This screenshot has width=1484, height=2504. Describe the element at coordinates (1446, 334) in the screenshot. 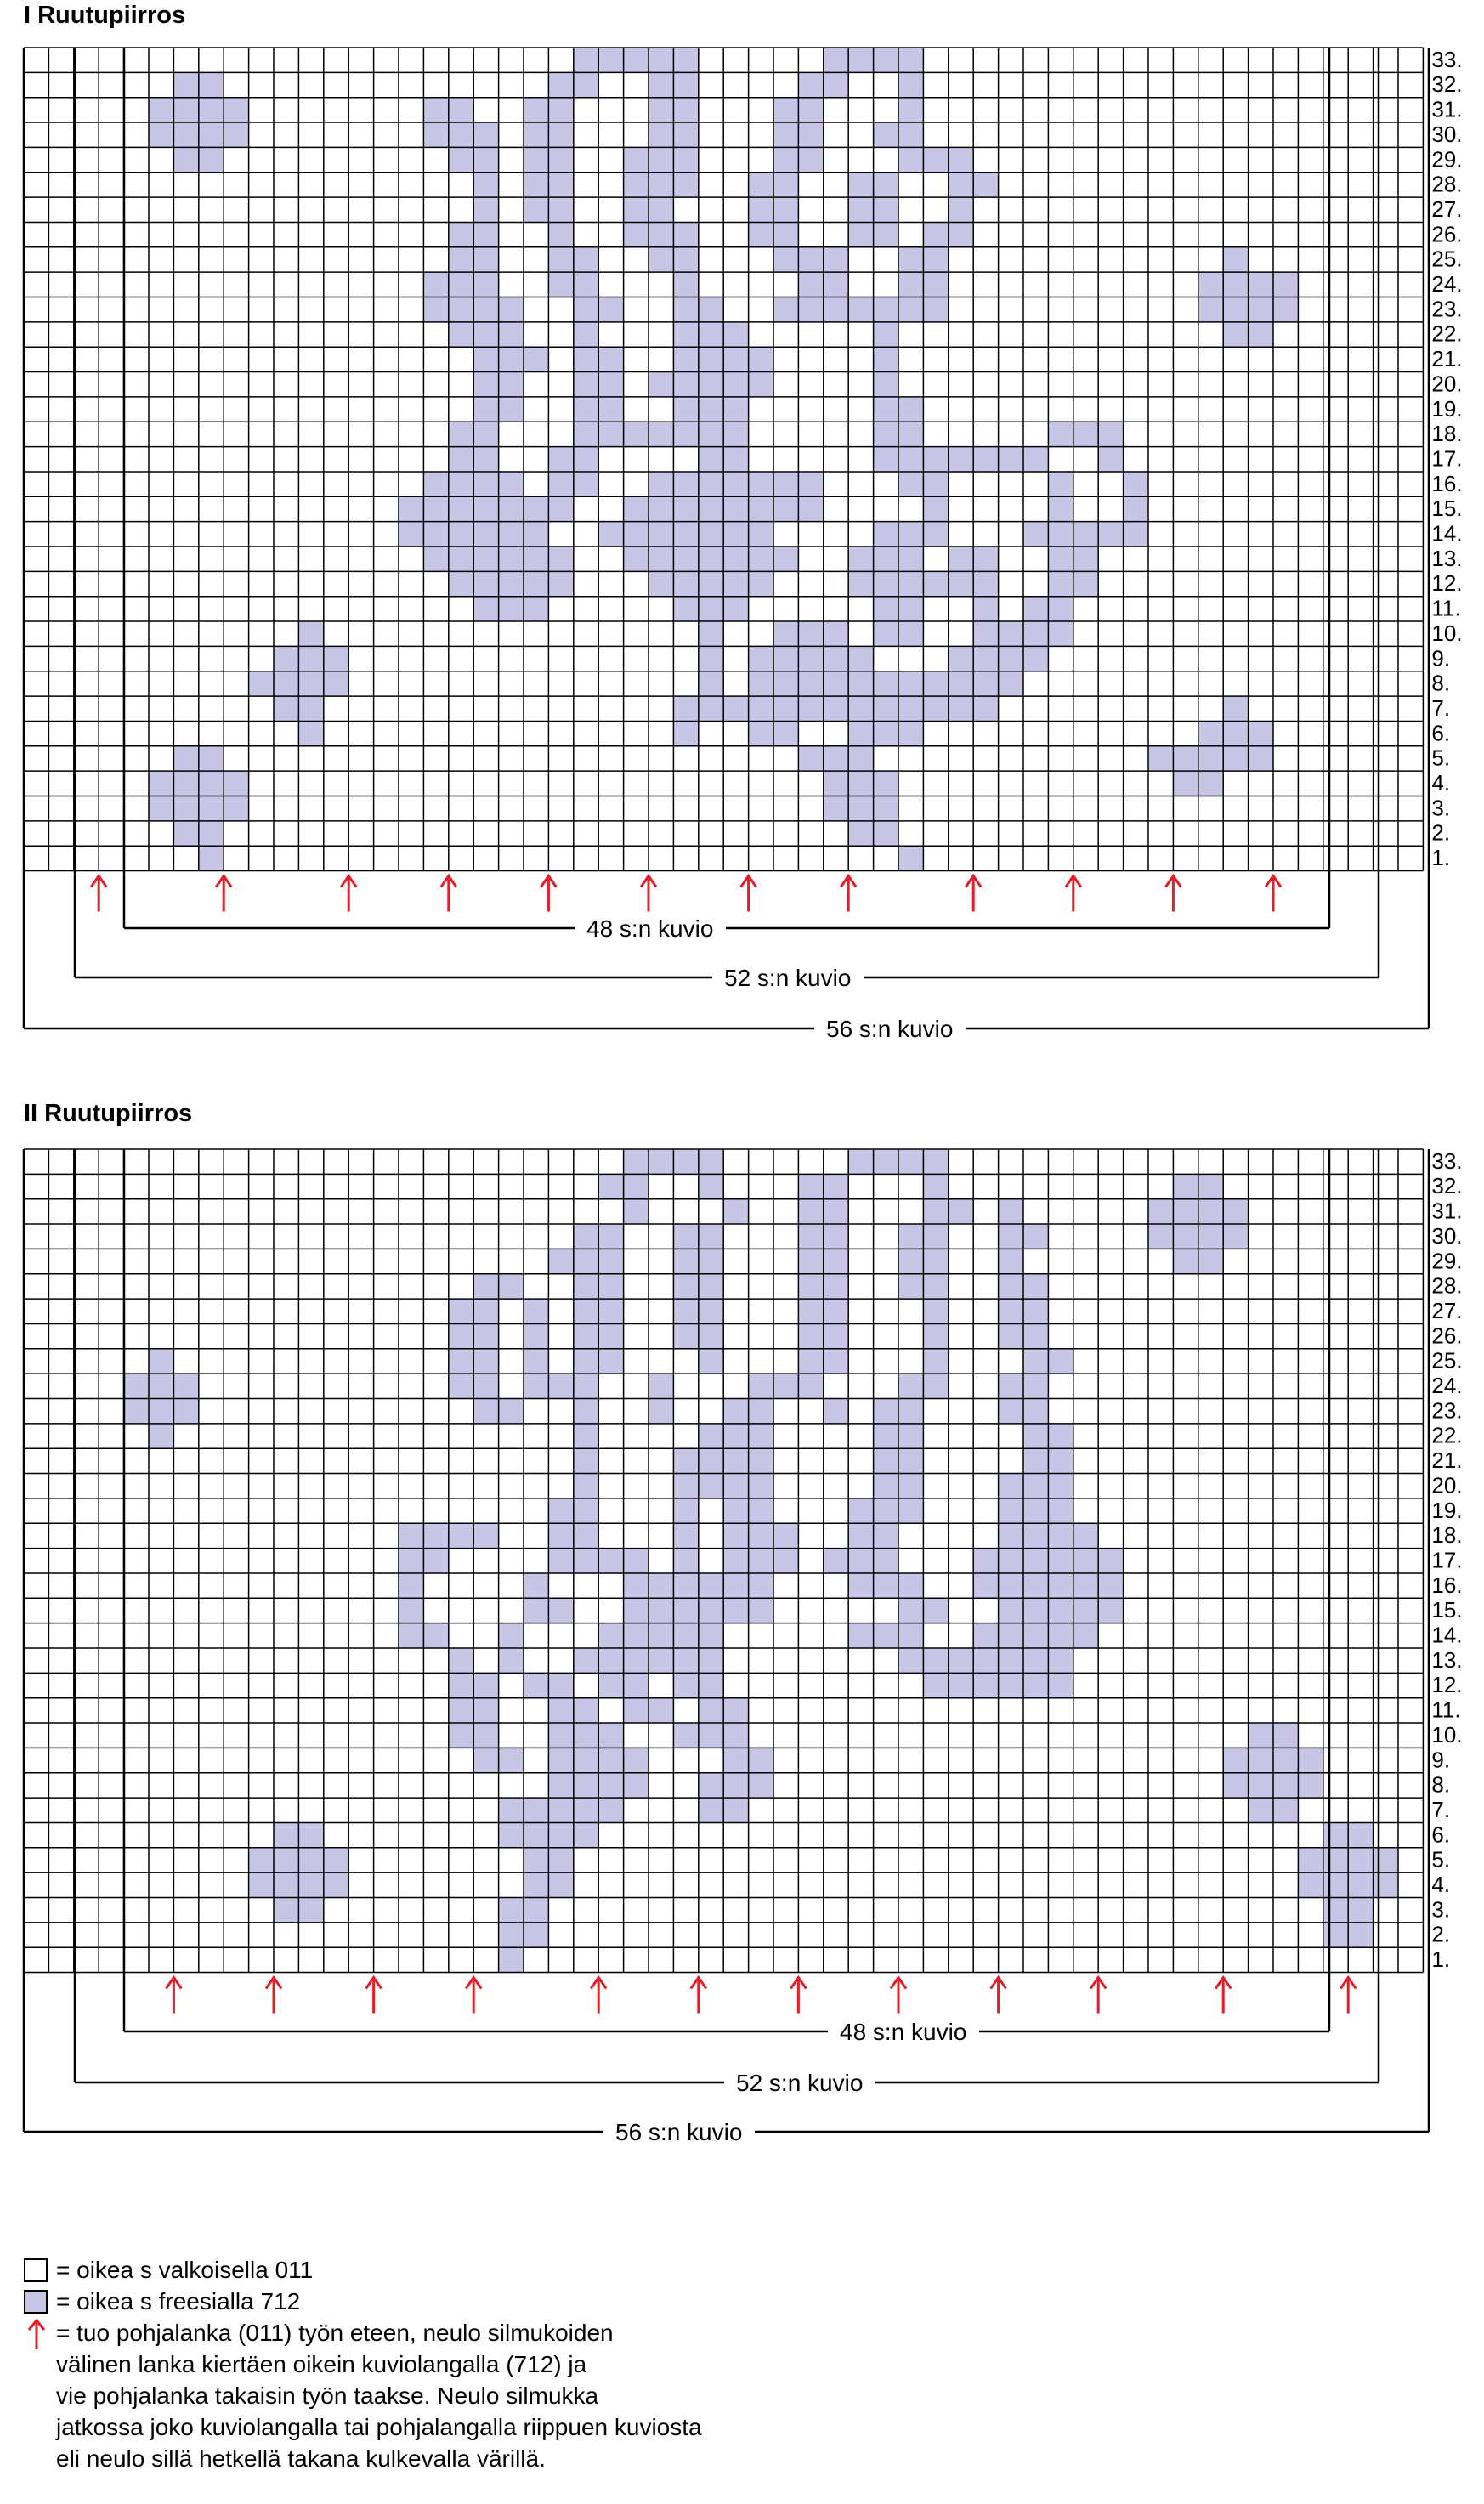

I see `row-number-label: 22.` at that location.